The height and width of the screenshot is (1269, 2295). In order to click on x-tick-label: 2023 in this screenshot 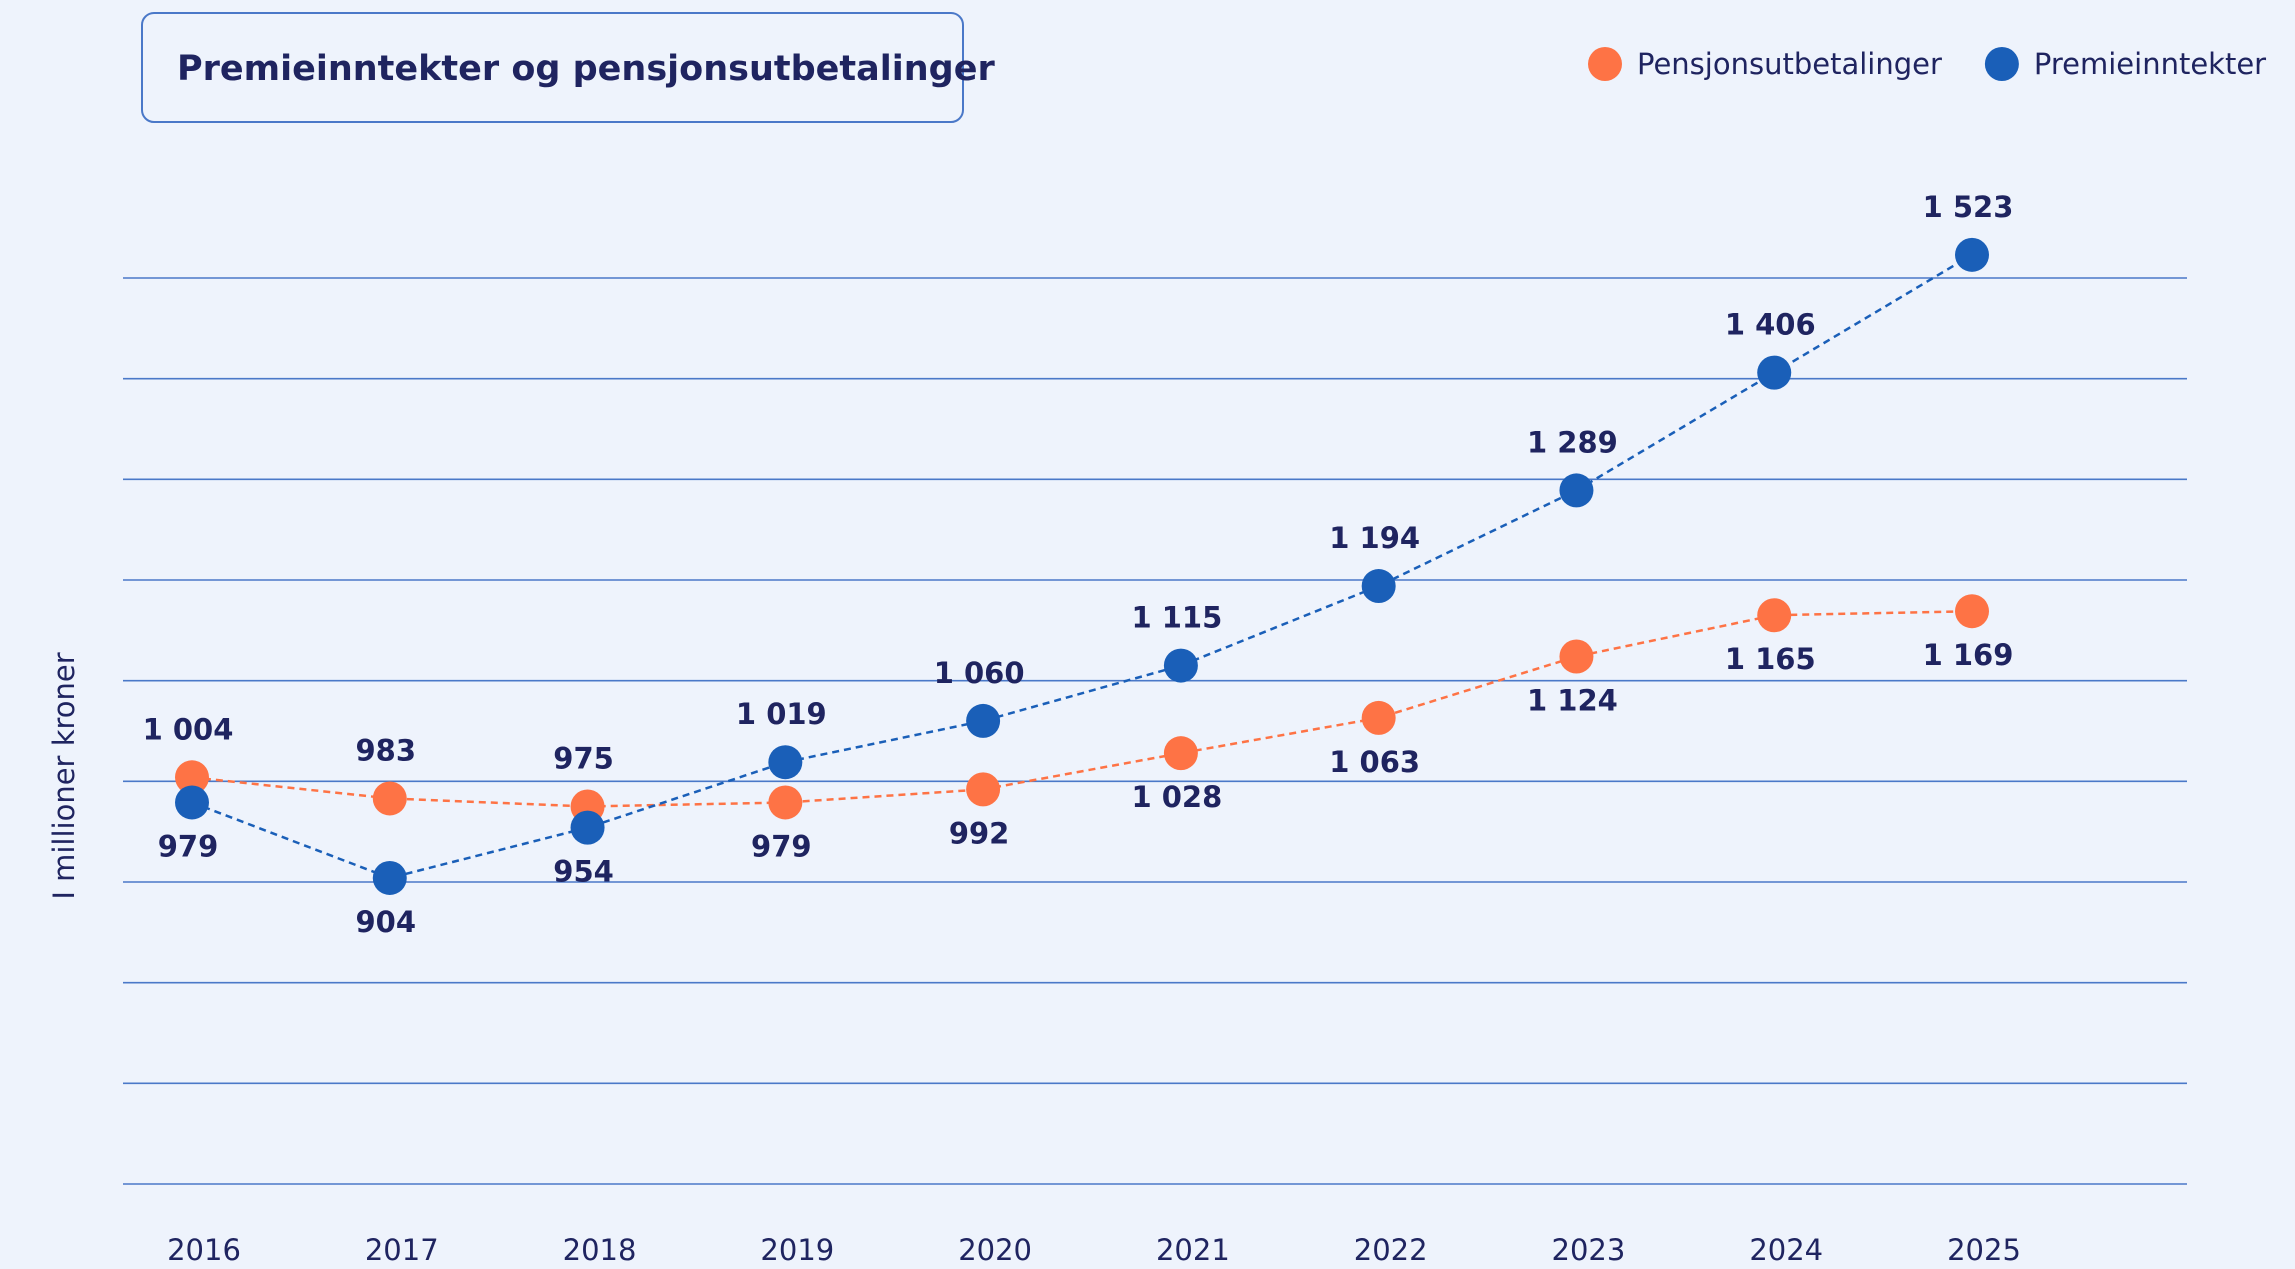, I will do `click(1589, 1250)`.